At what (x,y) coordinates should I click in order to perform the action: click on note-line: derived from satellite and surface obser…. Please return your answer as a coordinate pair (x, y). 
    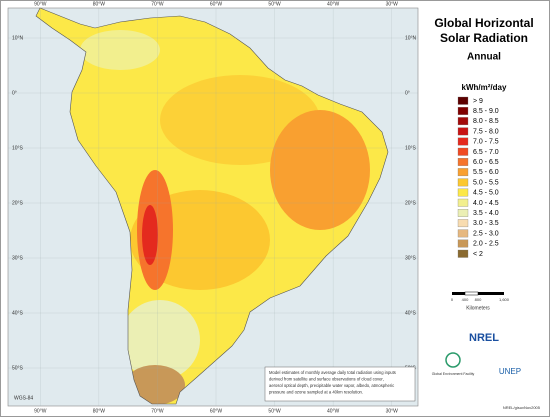
    Looking at the image, I should click on (326, 379).